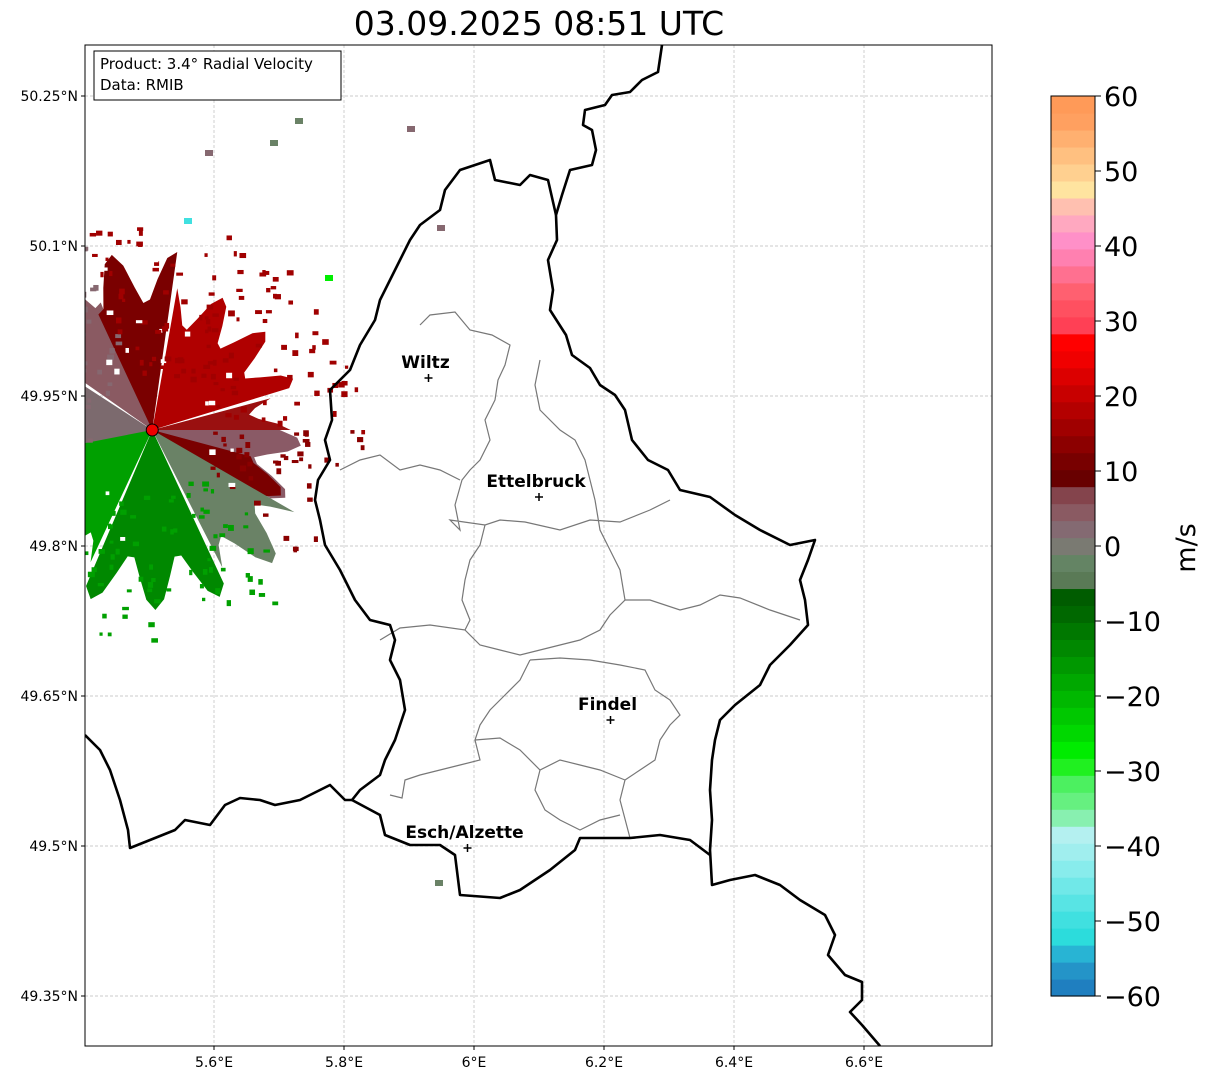 Image resolution: width=1207 pixels, height=1081 pixels. Describe the element at coordinates (53, 547) in the screenshot. I see `lat-tick-label: 49.8°N` at that location.